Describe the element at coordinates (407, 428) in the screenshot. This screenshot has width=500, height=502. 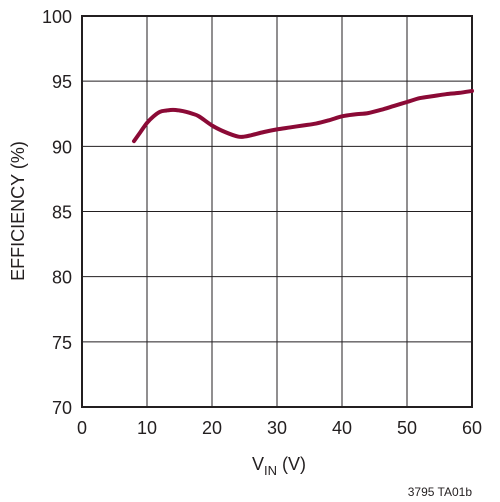
I see `x-tick-label: 50` at that location.